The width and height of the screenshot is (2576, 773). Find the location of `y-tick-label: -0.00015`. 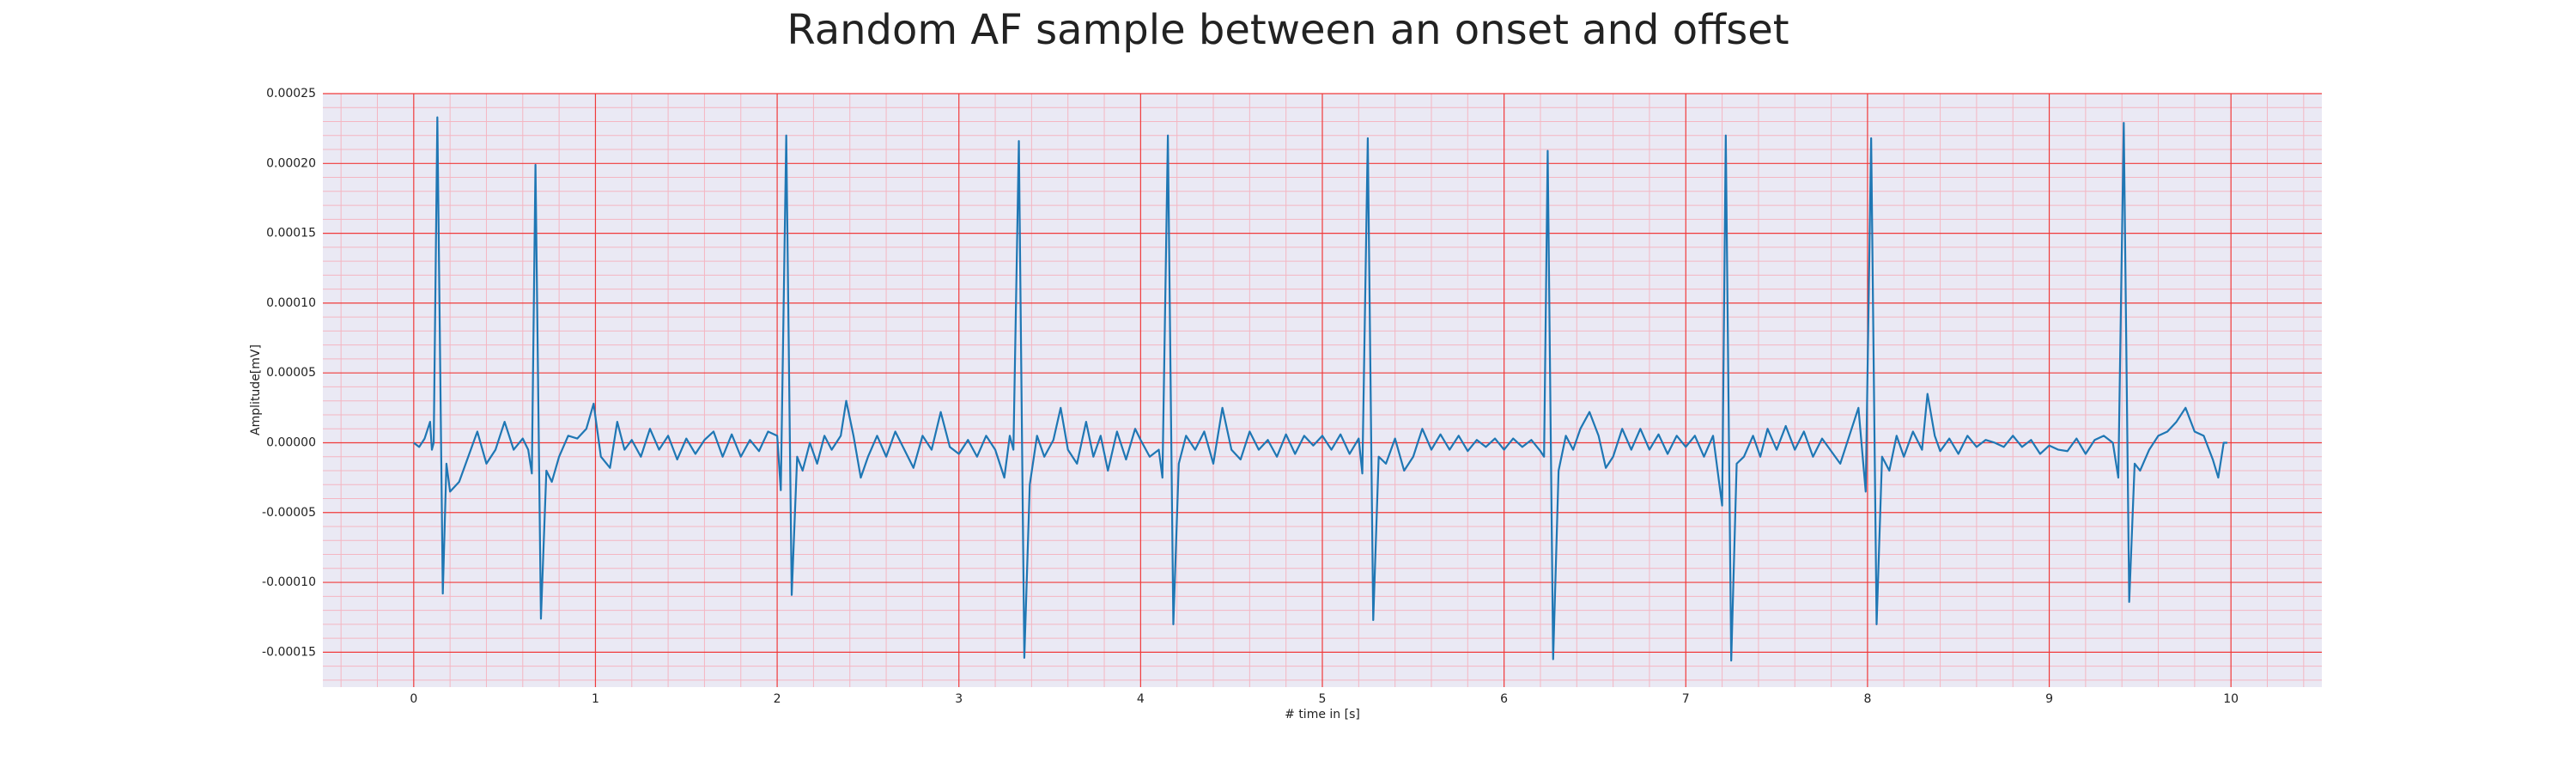

y-tick-label: -0.00015 is located at coordinates (289, 652).